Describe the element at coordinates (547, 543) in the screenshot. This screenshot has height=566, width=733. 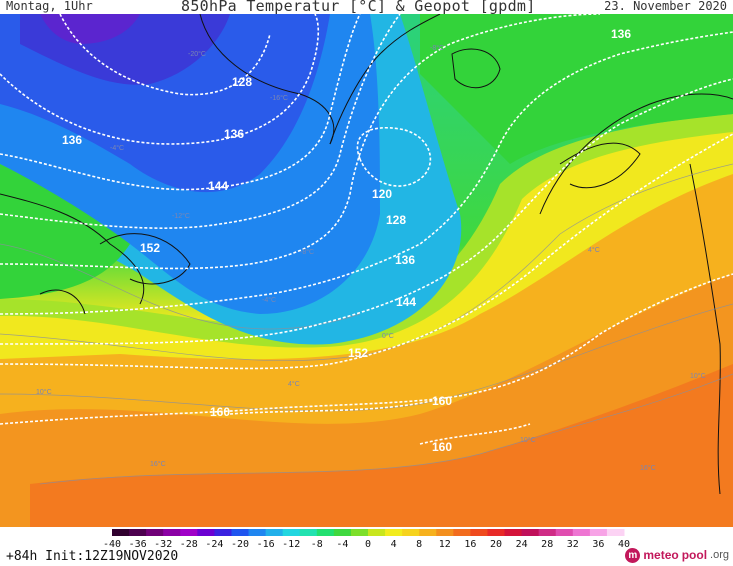
I see `legend-tick-label: 28` at that location.